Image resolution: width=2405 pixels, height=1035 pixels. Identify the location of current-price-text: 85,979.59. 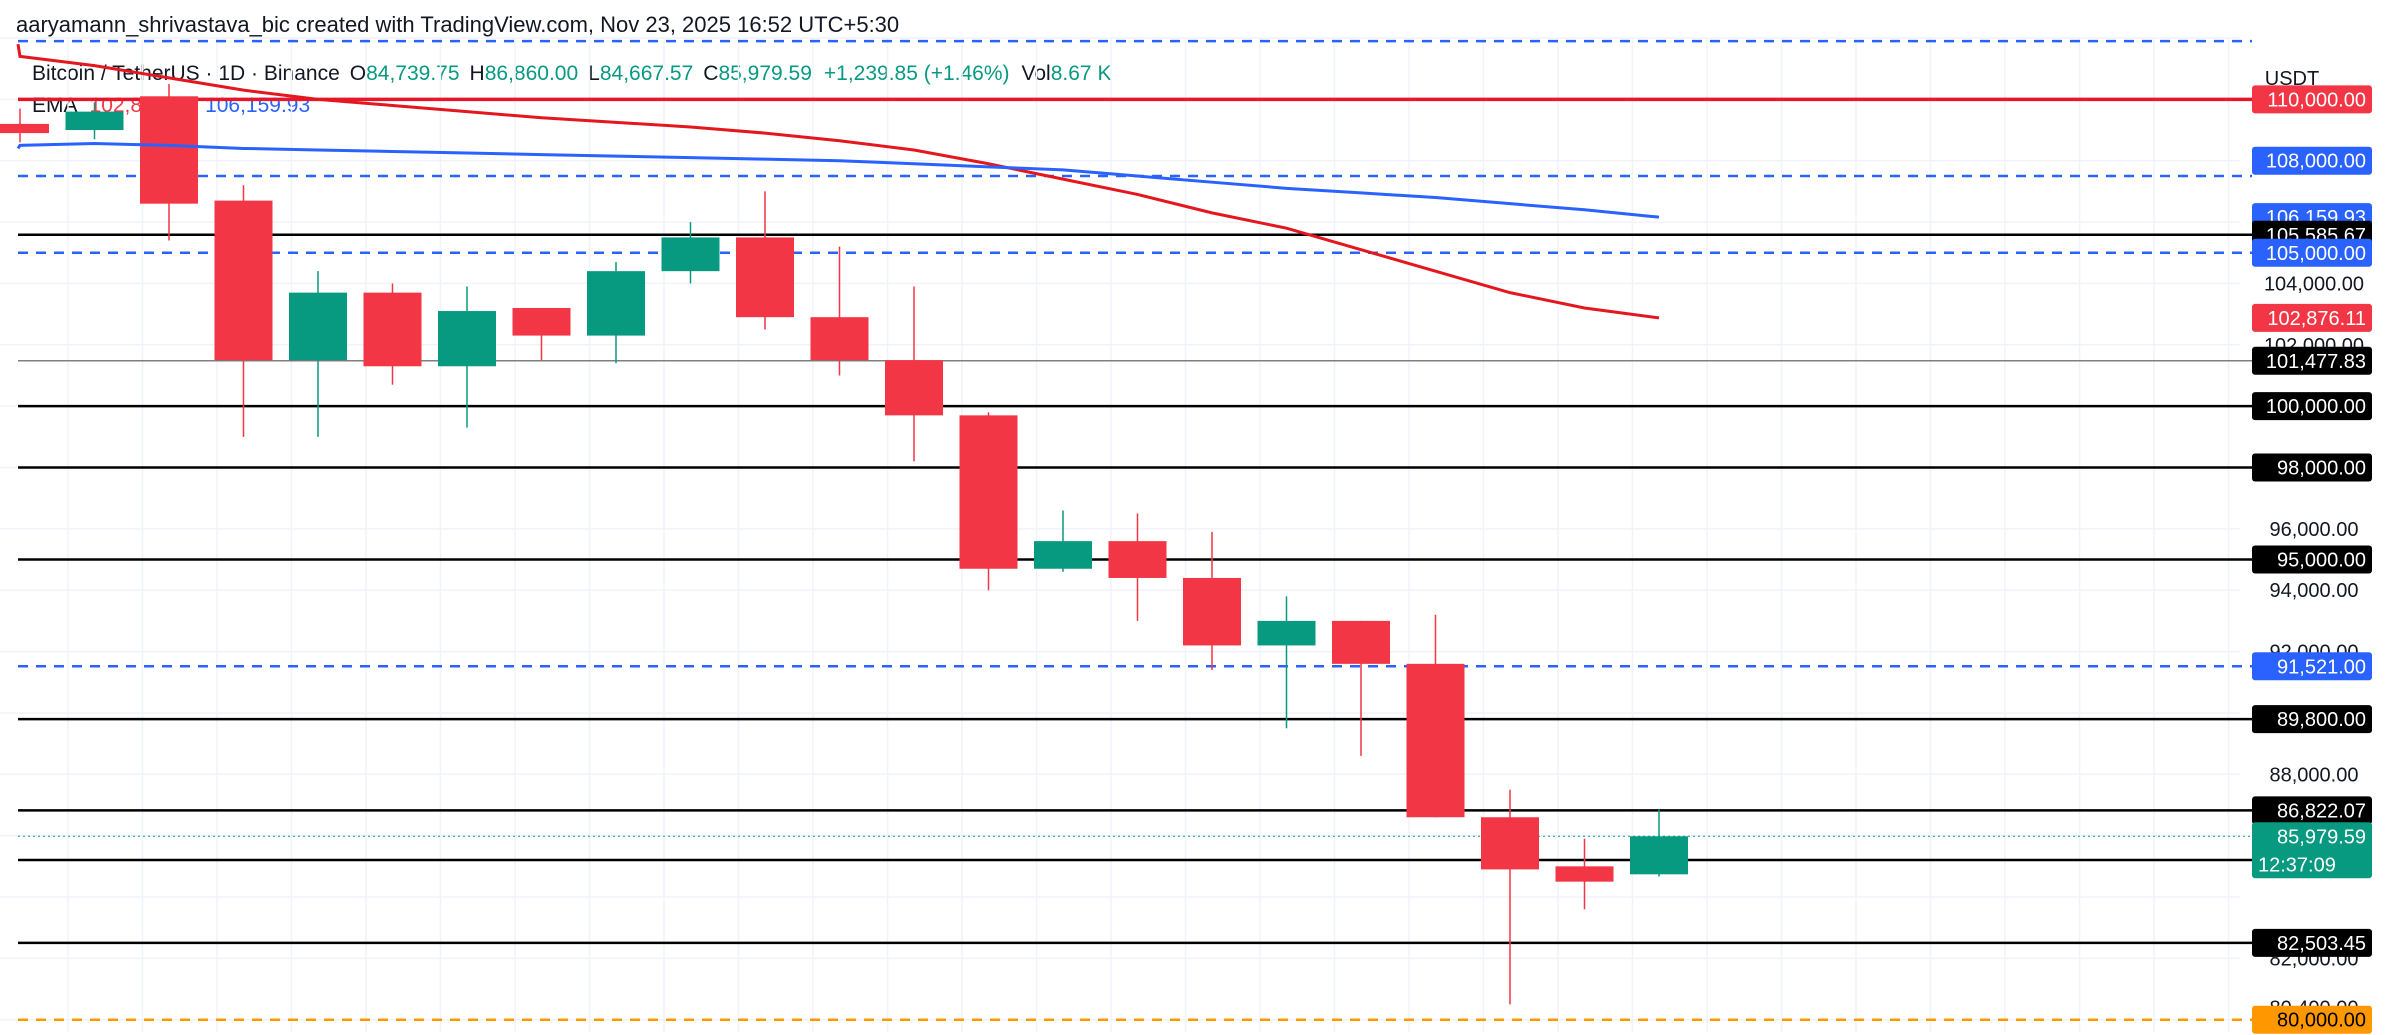
(2321, 837).